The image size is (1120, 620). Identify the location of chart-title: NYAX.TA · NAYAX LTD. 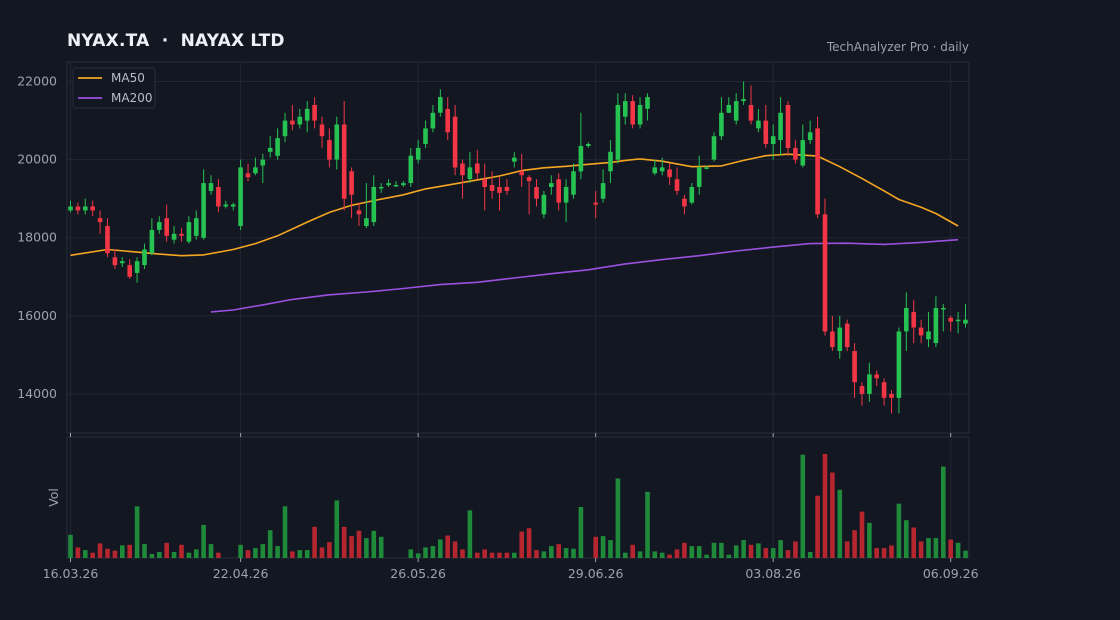
(176, 41).